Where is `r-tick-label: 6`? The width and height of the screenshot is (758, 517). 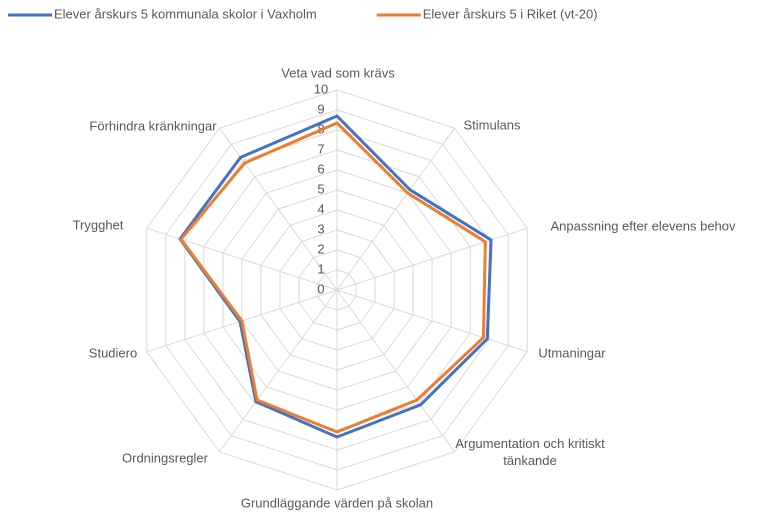 r-tick-label: 6 is located at coordinates (320, 168).